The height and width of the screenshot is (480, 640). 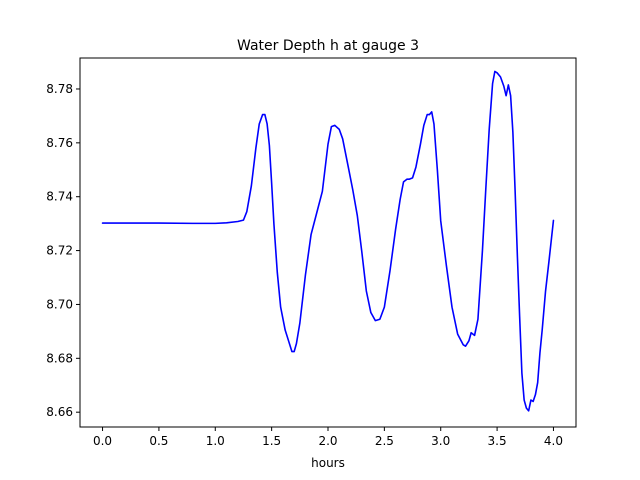 I want to click on y-axis-ticks: 8.66 8.68 8.70 8.72 8.74 8.76 8.78, so click(x=63, y=250).